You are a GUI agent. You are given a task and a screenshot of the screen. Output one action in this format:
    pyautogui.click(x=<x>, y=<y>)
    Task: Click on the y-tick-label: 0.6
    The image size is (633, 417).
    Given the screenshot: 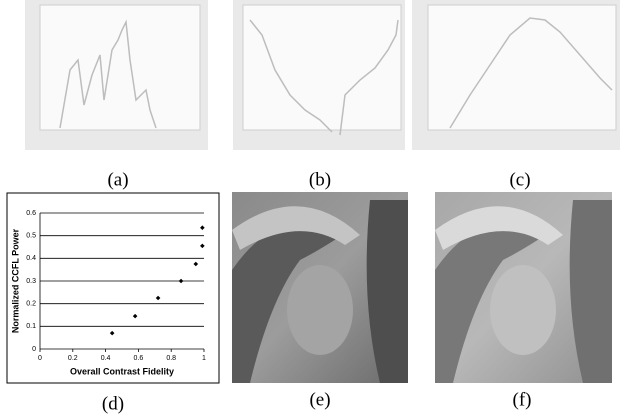 What is the action you would take?
    pyautogui.click(x=31, y=213)
    